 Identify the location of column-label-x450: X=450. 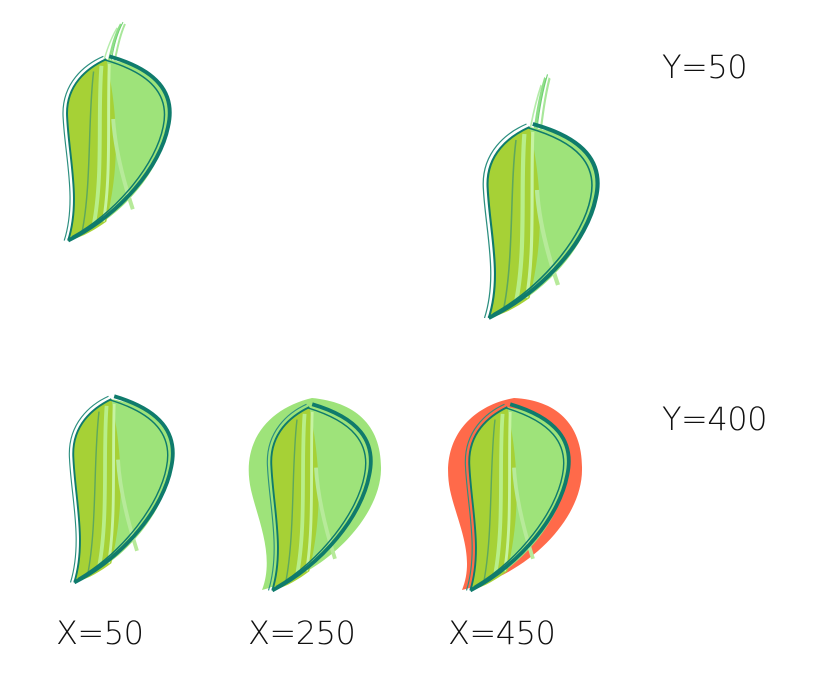
(502, 633).